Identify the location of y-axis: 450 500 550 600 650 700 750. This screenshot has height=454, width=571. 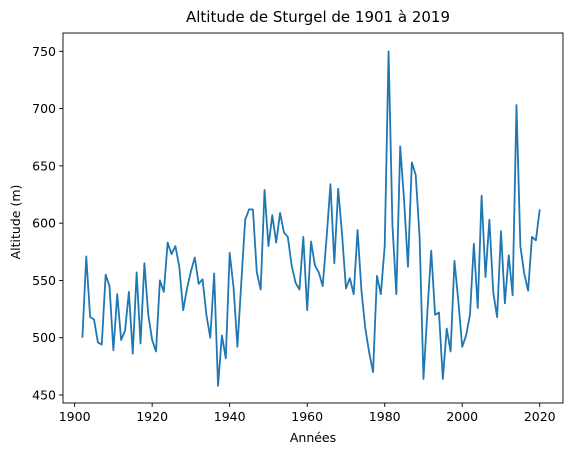
(47, 223).